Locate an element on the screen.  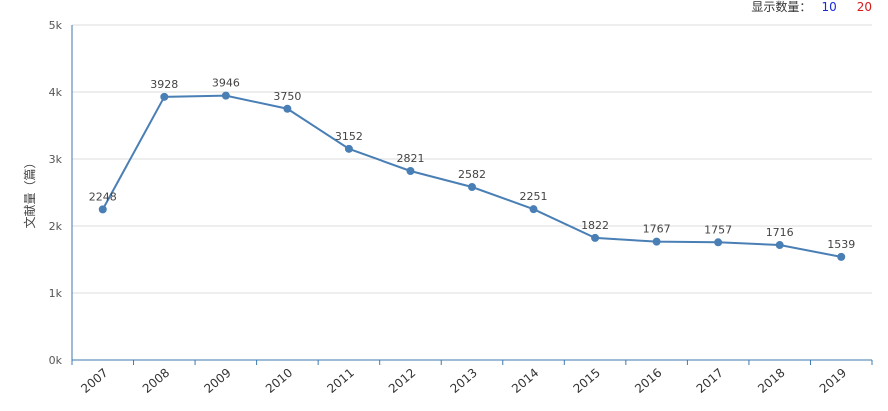
display-count-control: 显示数量： 10 20 is located at coordinates (809, 7).